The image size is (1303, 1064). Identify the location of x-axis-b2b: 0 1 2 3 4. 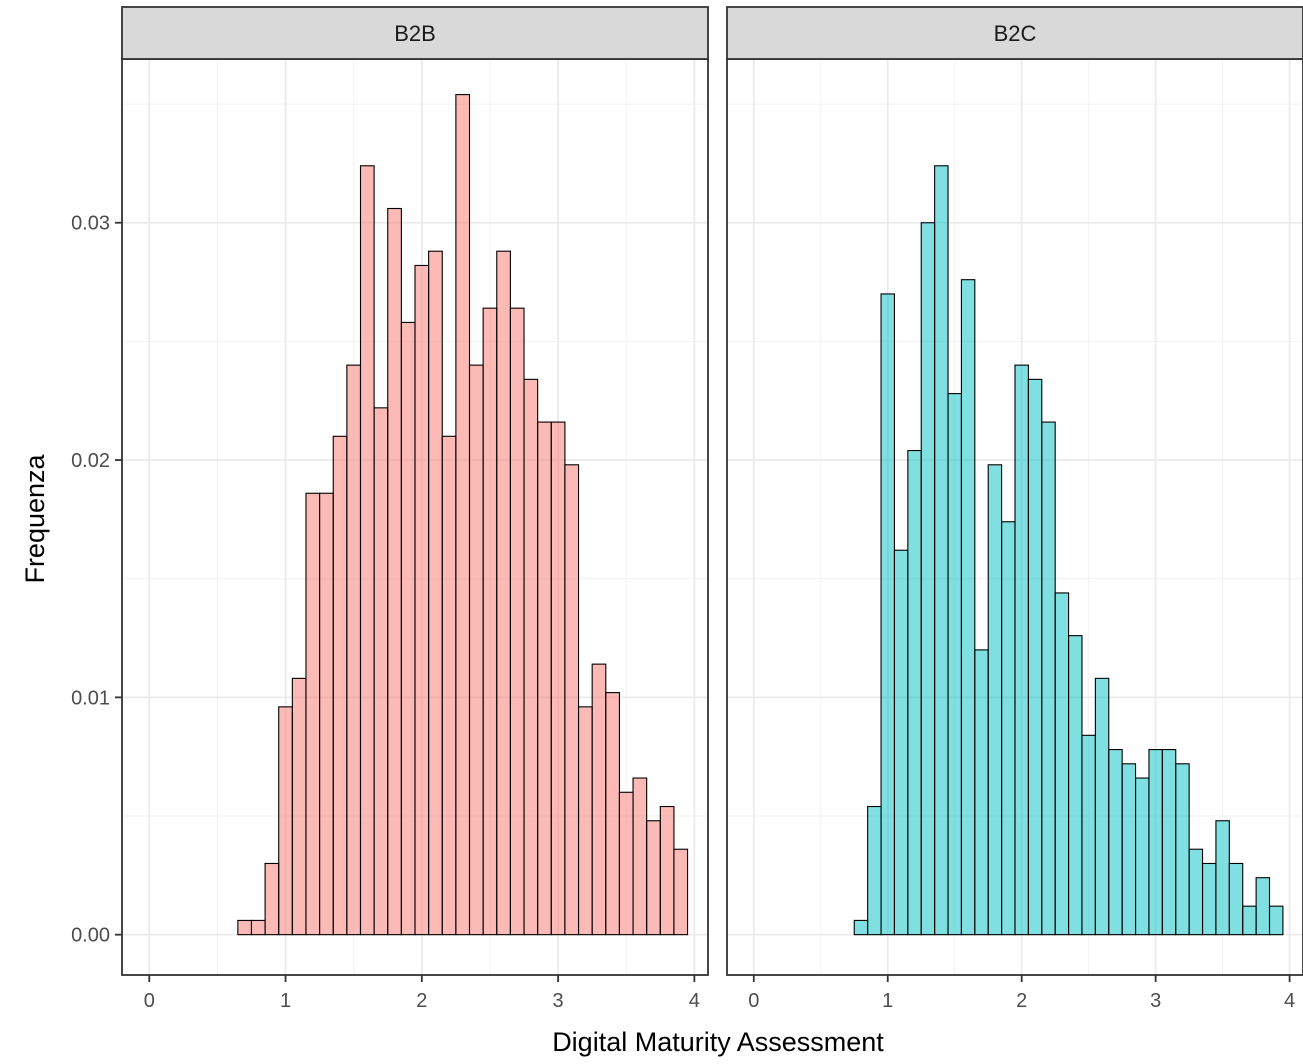
(422, 993).